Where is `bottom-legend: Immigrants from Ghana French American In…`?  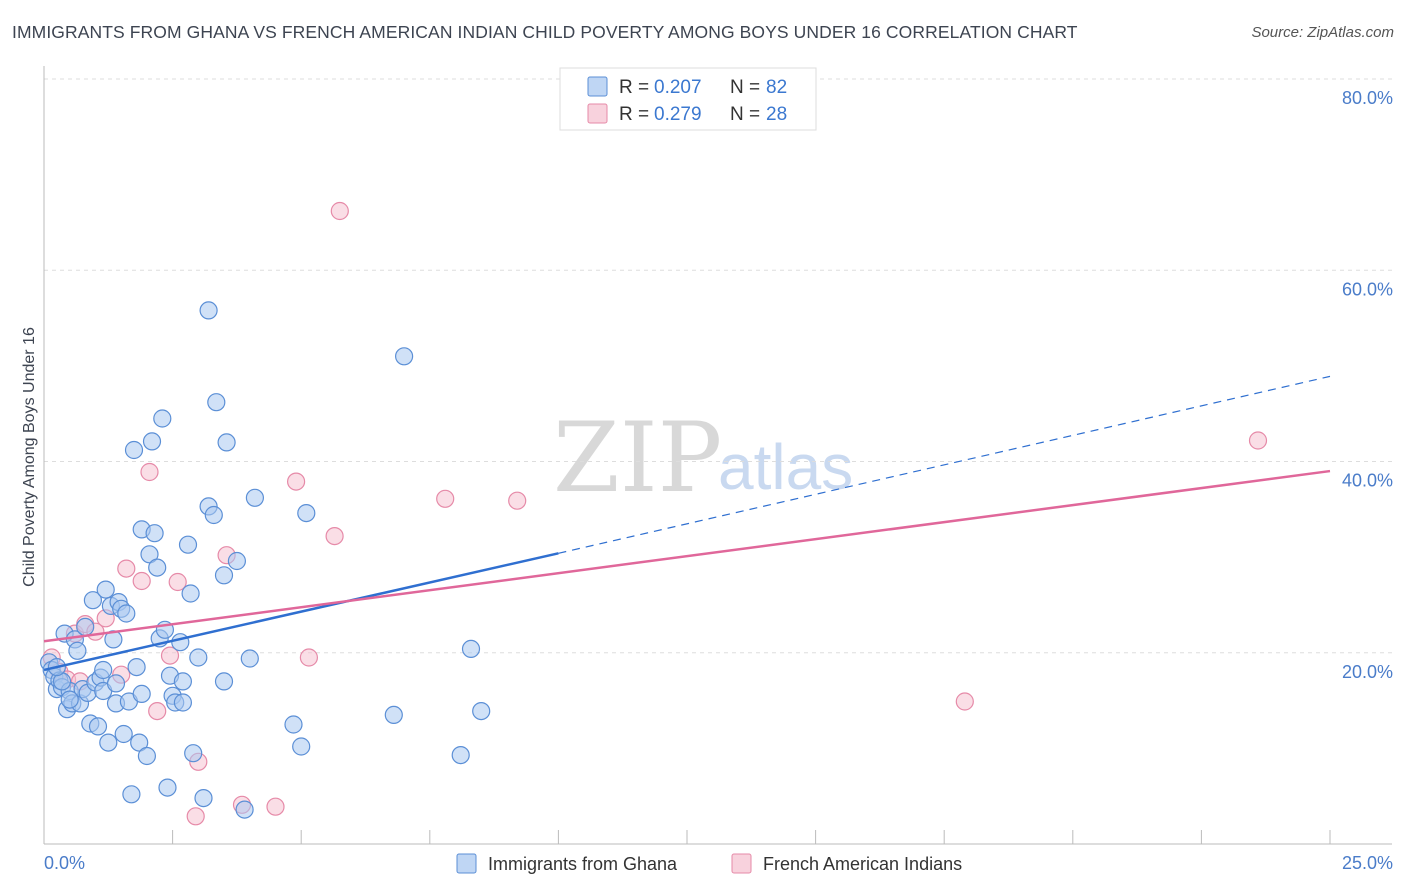
bottom-legend: Immigrants from Ghana French American In… is located at coordinates (709, 863).